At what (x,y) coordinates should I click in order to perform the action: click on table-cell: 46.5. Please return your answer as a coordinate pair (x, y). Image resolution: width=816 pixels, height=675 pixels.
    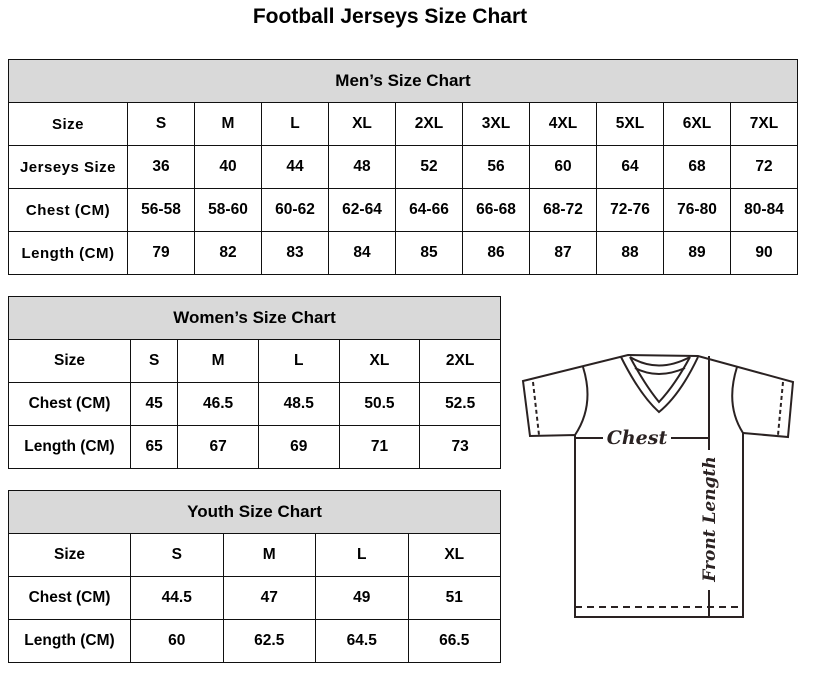
    Looking at the image, I should click on (218, 404).